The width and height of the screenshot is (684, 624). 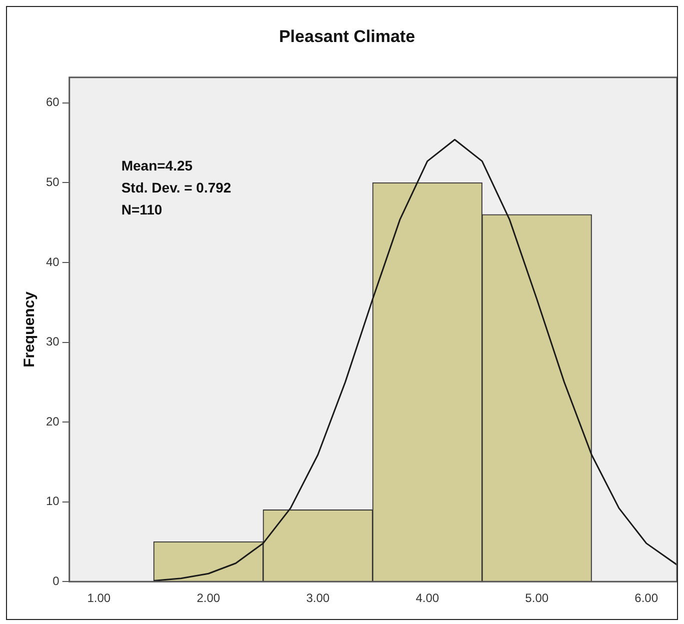 I want to click on x-tick-label: 5.00, so click(x=537, y=598).